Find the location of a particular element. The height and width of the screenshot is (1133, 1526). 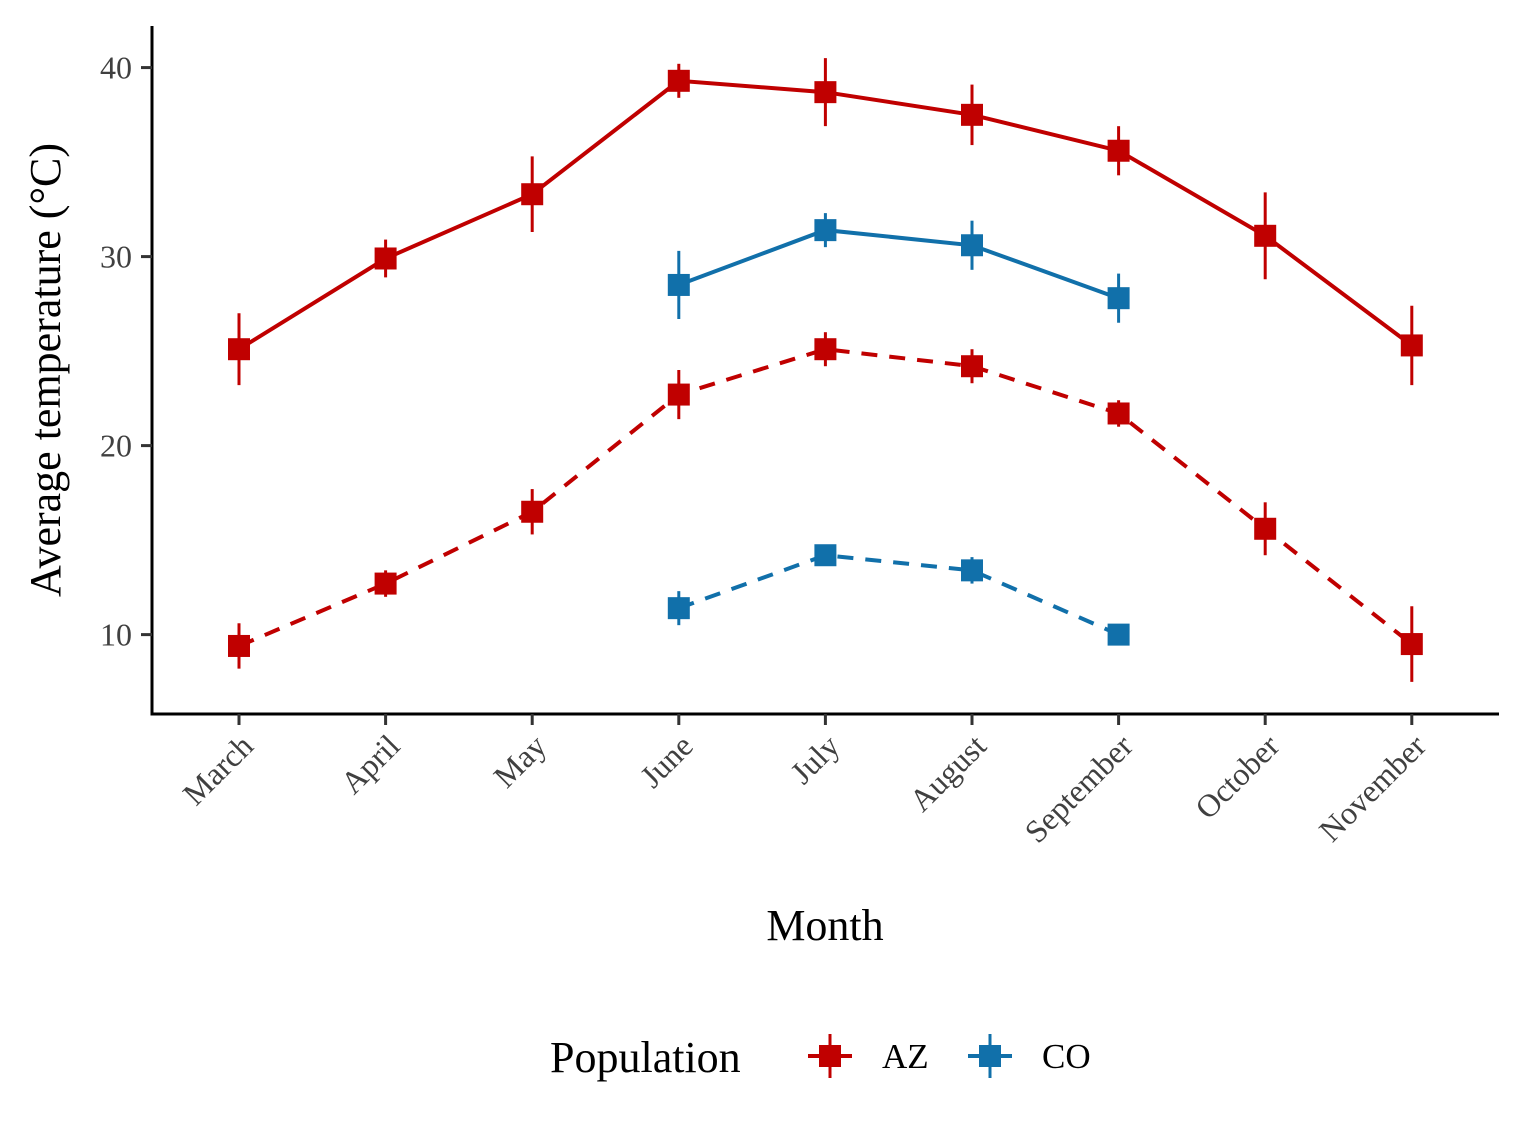

legend-label-co: CO is located at coordinates (1066, 1056).